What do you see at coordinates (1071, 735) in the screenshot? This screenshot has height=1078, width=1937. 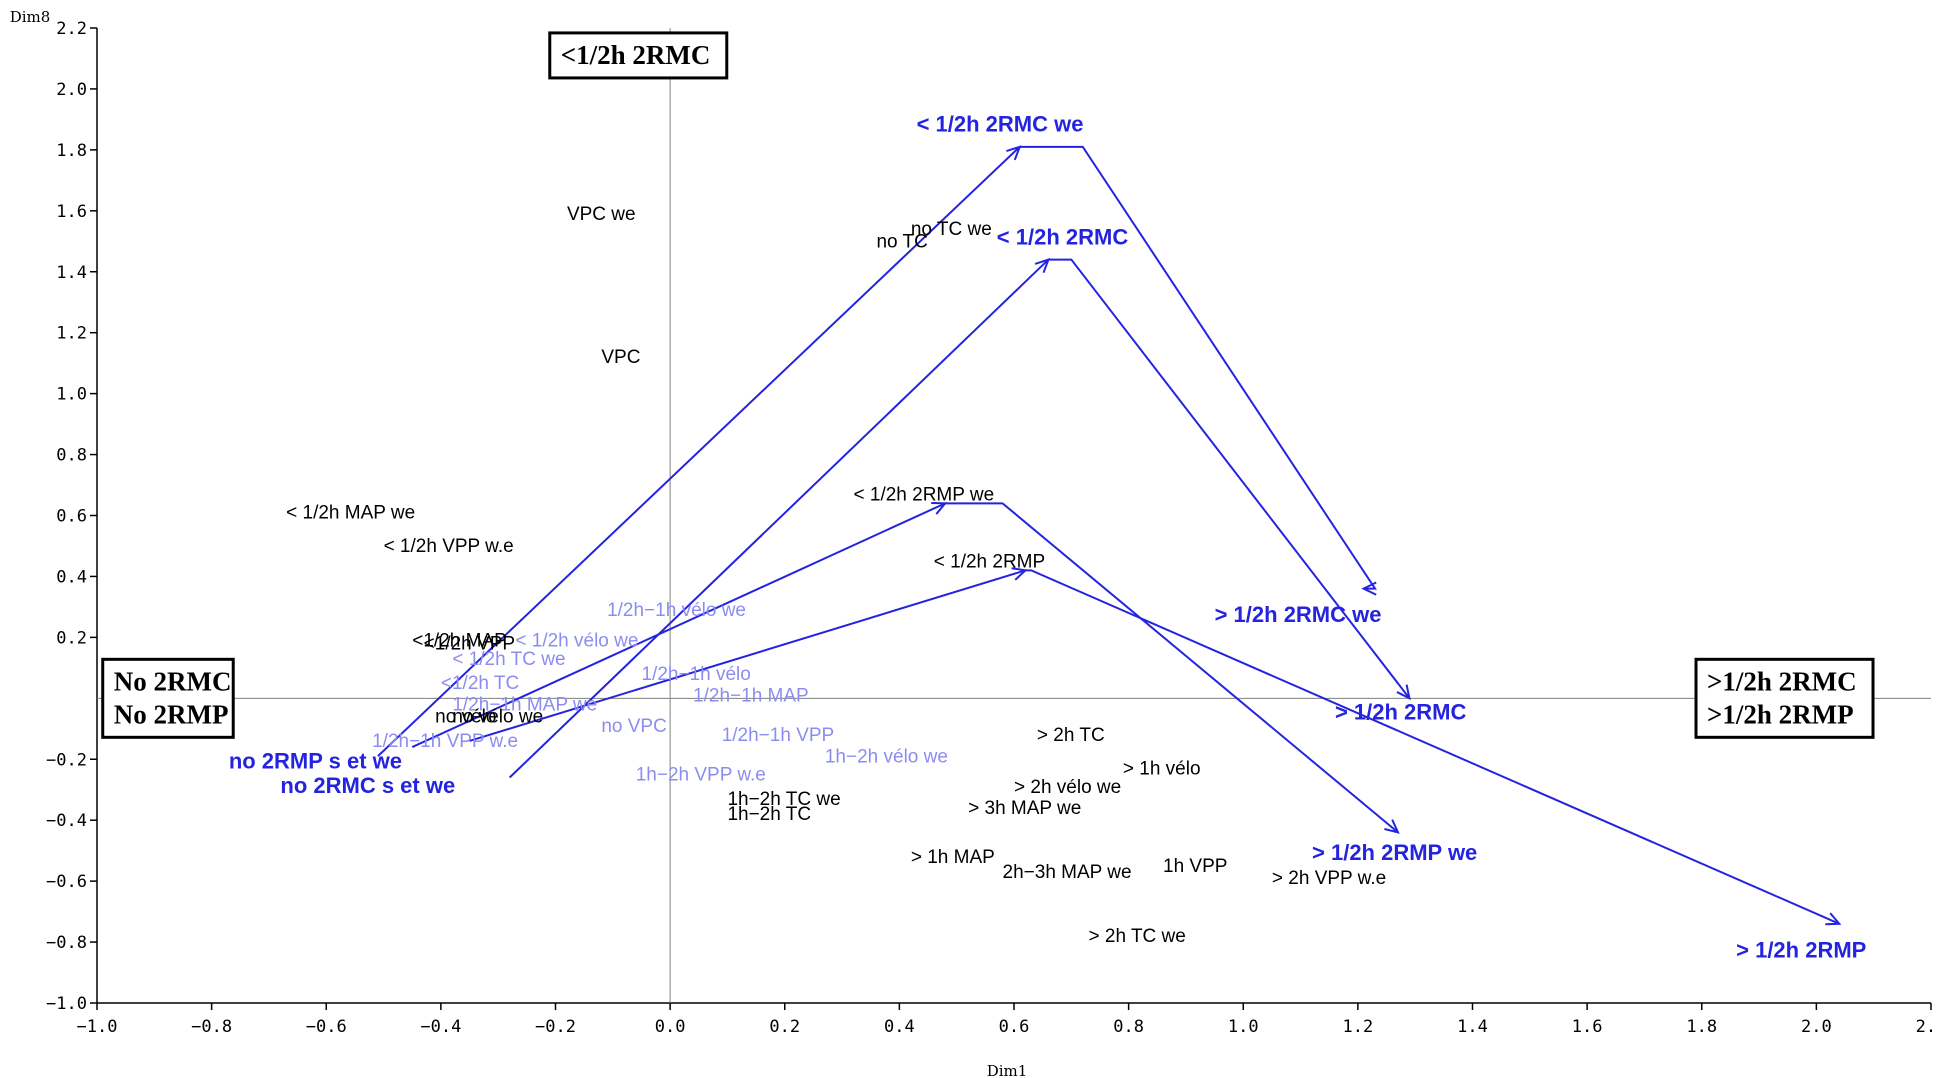 I see `point-label: > 2h TC` at bounding box center [1071, 735].